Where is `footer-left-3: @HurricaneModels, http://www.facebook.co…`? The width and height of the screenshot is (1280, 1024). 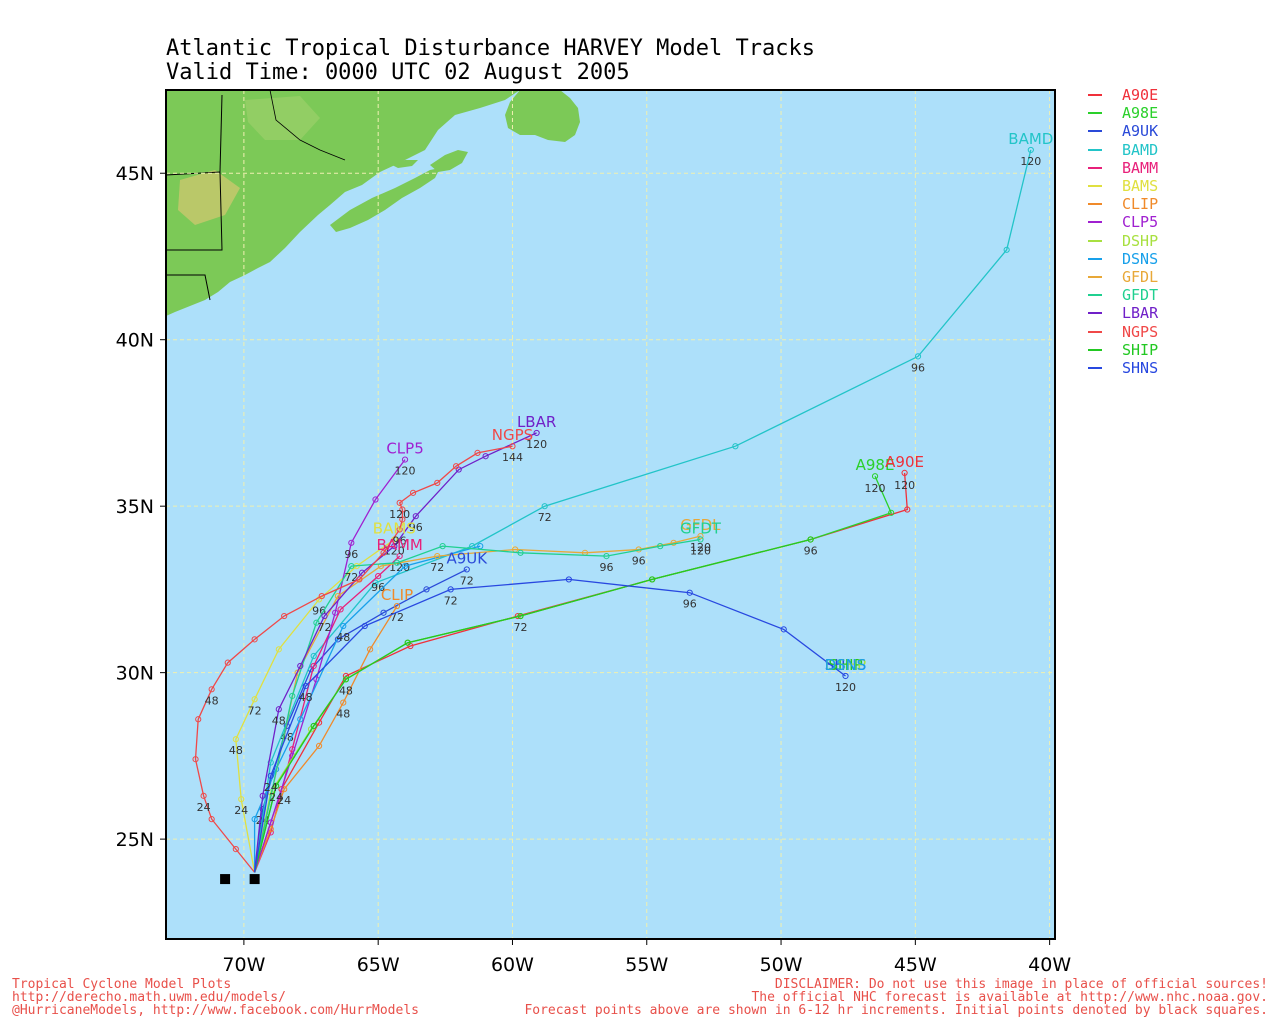
footer-left-3: @HurricaneModels, http://www.facebook.co… is located at coordinates (215, 1010).